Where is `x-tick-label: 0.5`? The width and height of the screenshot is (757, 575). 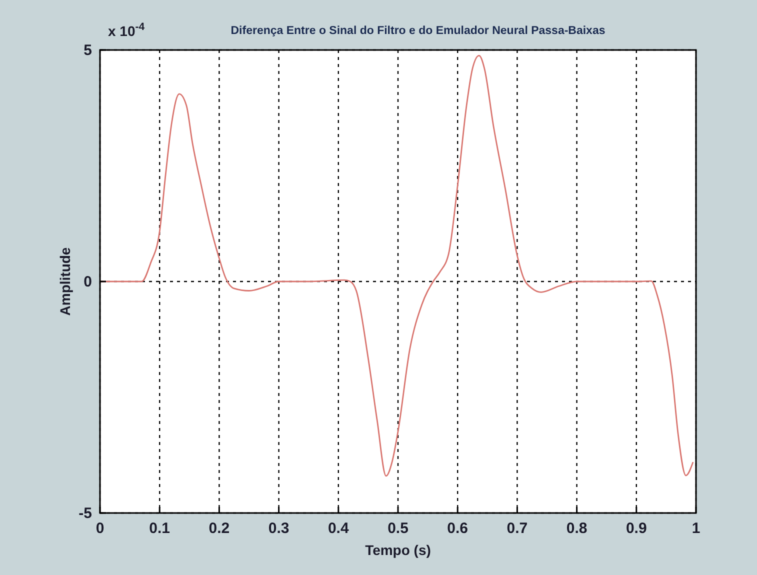
x-tick-label: 0.5 is located at coordinates (398, 528).